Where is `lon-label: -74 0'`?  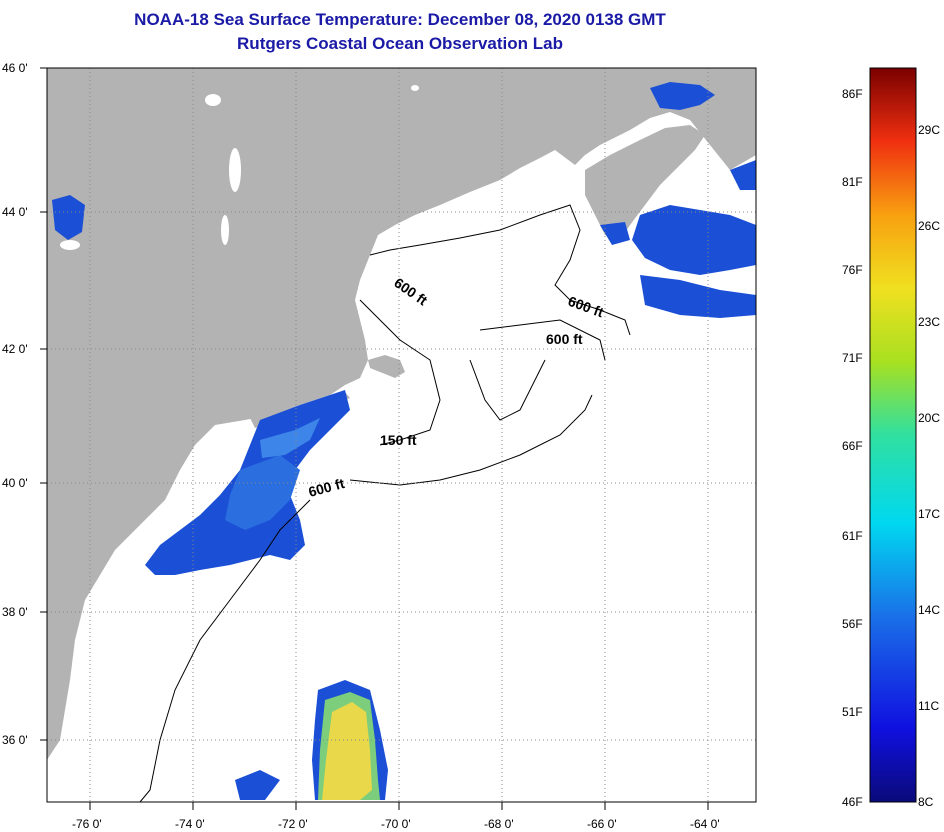
lon-label: -74 0' is located at coordinates (190, 824).